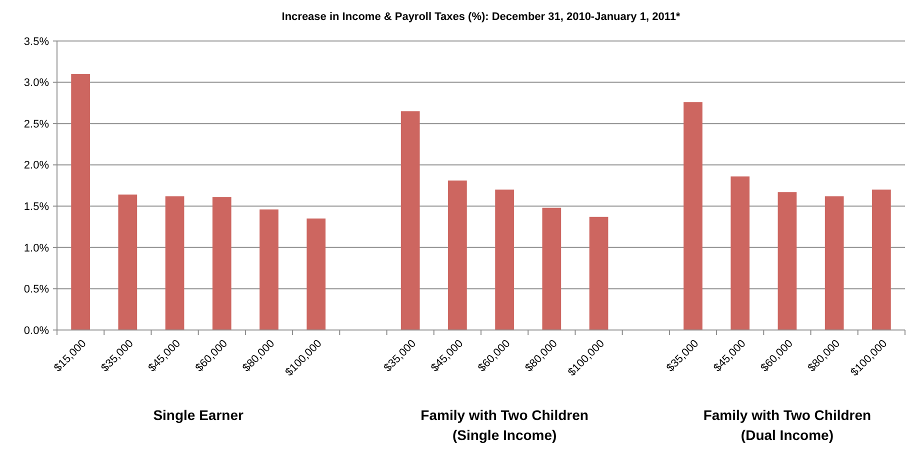  What do you see at coordinates (787, 425) in the screenshot?
I see `text: Family with Two Children (Dual Income)` at bounding box center [787, 425].